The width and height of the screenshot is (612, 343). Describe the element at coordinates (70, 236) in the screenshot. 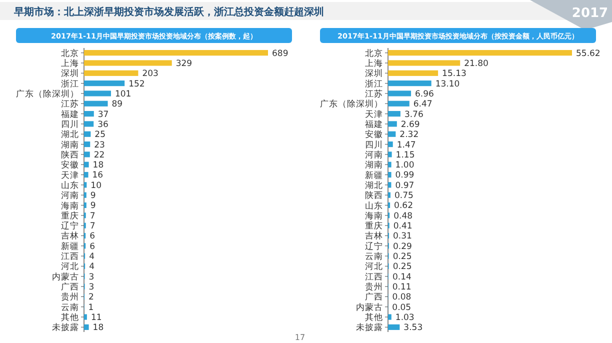

I see `y-tick-label: 吉林` at that location.